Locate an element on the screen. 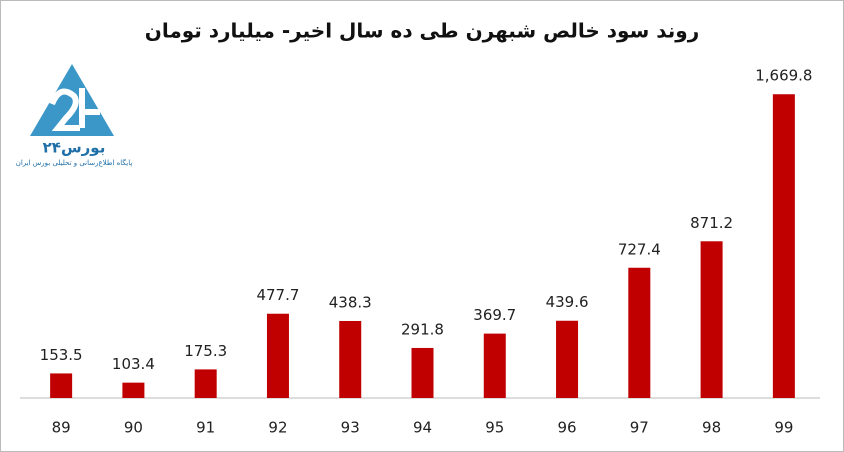 This screenshot has height=452, width=844. x-tick-label: 89 is located at coordinates (61, 428).